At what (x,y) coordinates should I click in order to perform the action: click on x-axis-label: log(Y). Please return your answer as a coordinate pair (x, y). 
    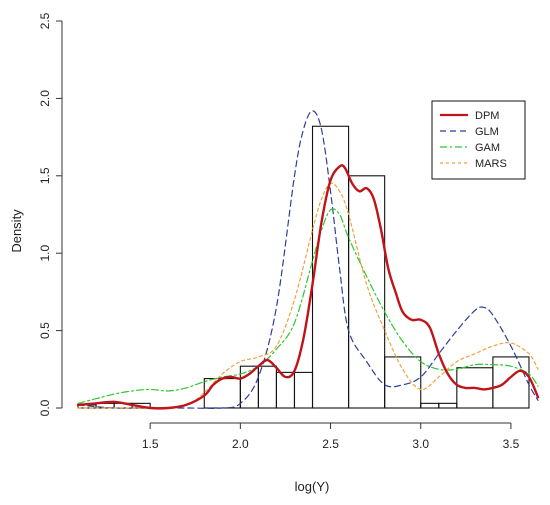
    Looking at the image, I should click on (312, 486).